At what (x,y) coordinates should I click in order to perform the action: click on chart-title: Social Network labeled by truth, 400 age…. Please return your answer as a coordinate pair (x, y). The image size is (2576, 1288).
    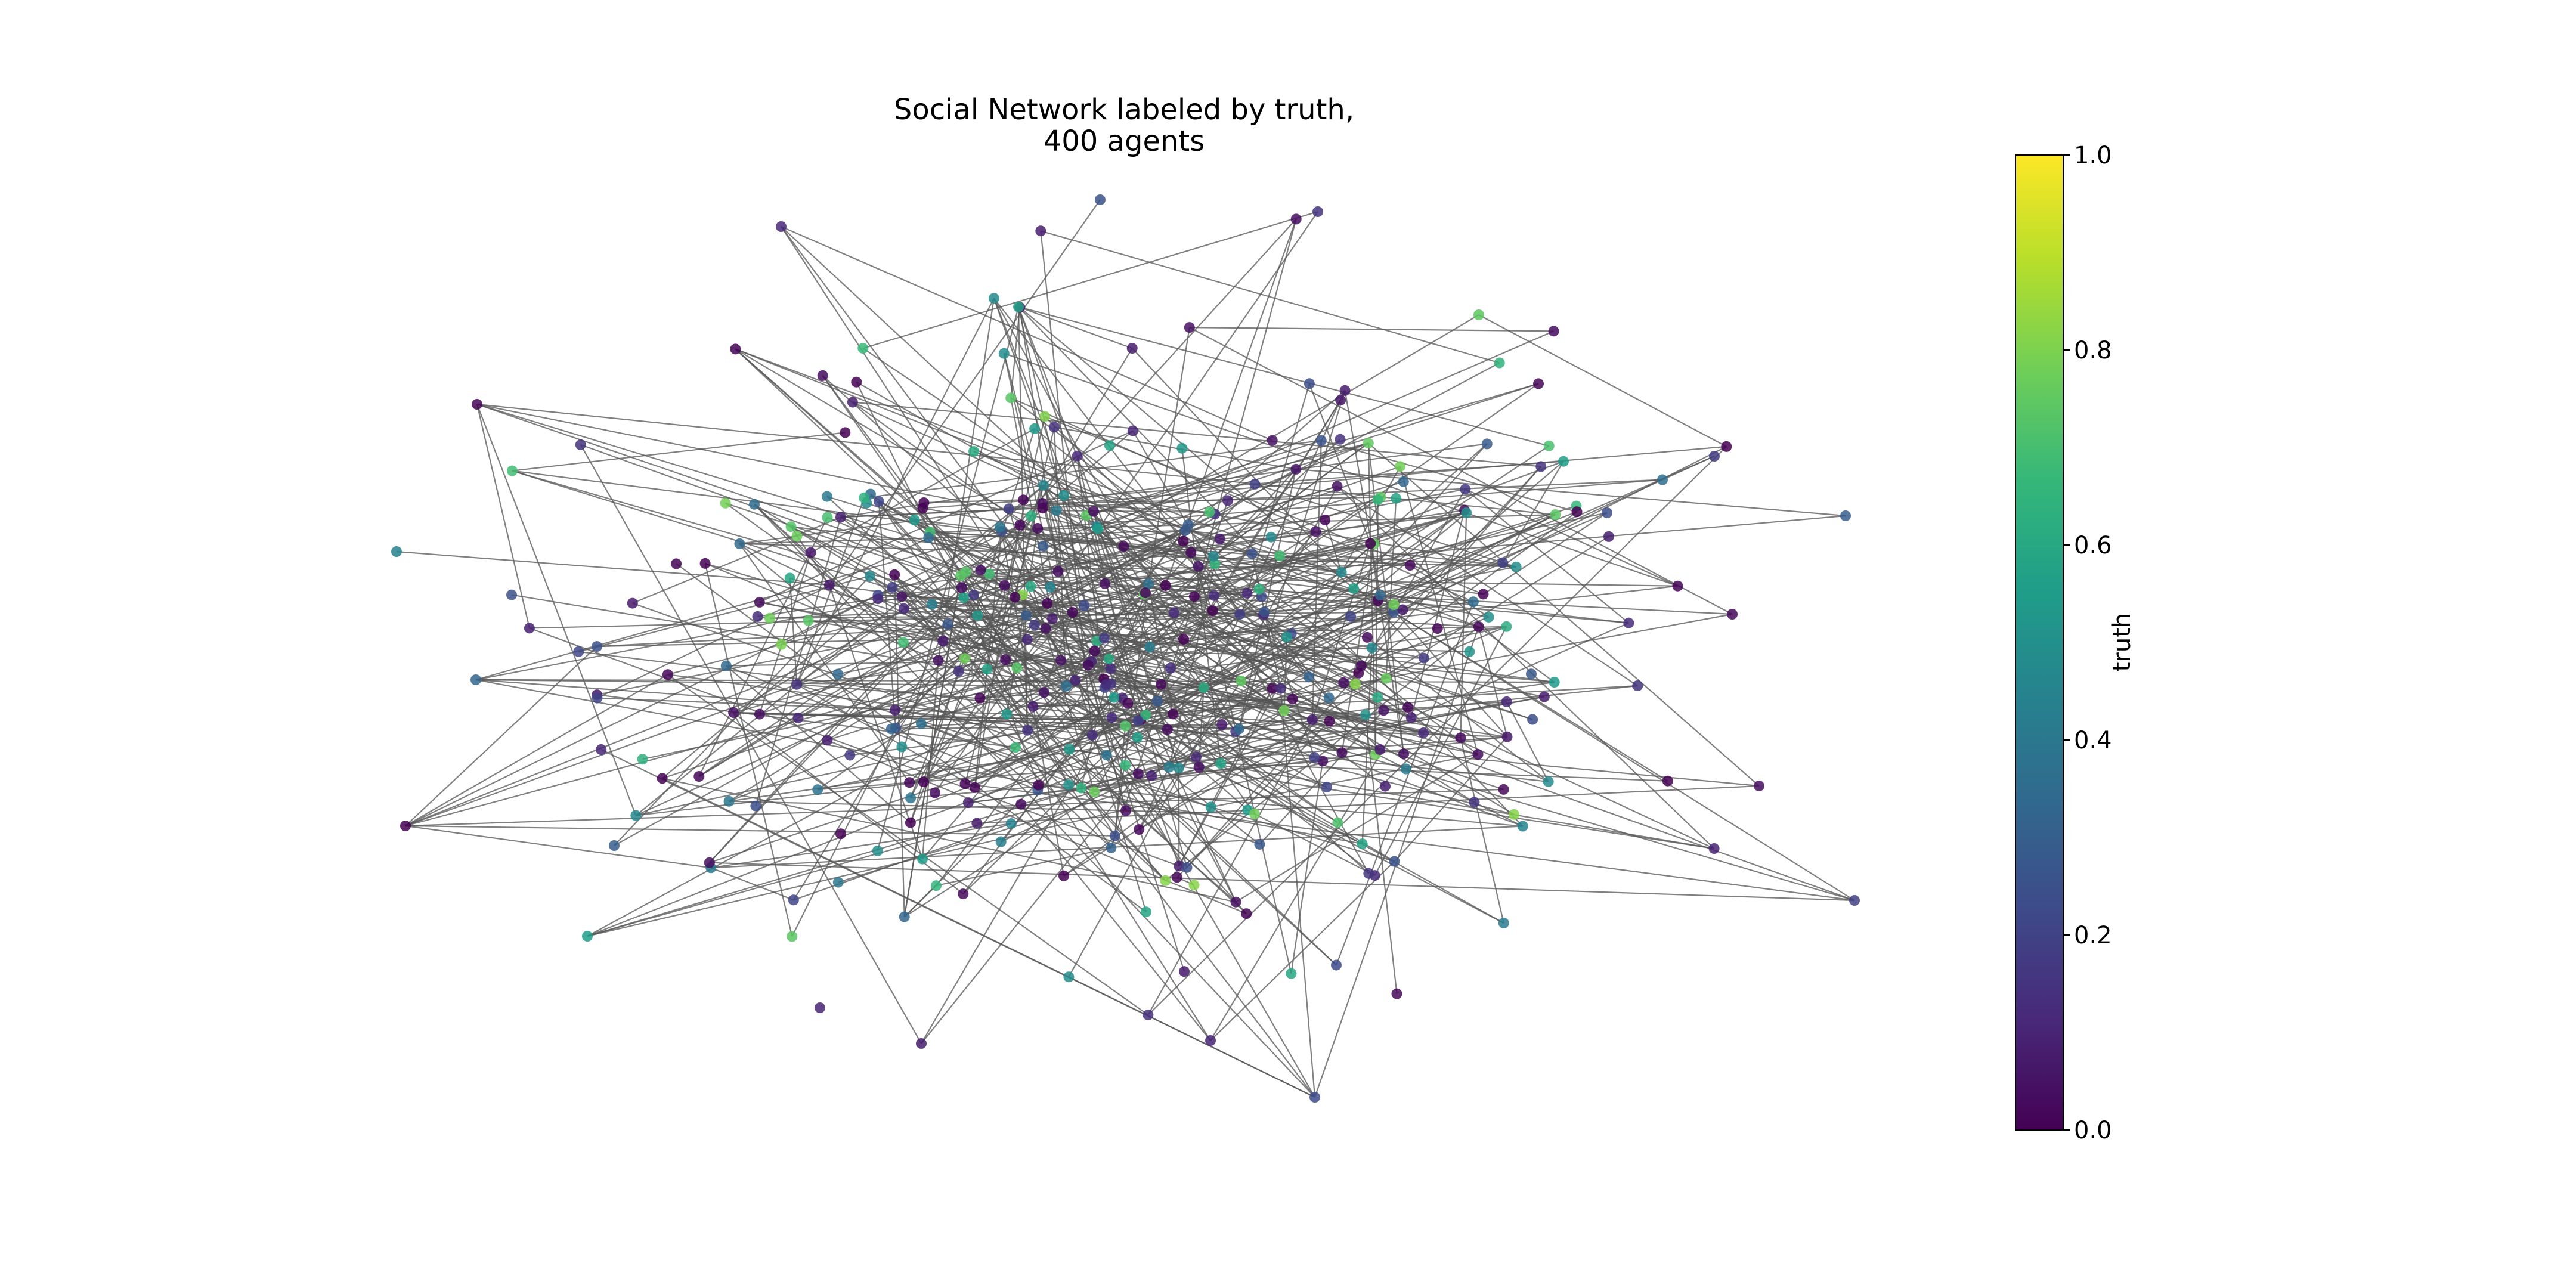
    Looking at the image, I should click on (1124, 125).